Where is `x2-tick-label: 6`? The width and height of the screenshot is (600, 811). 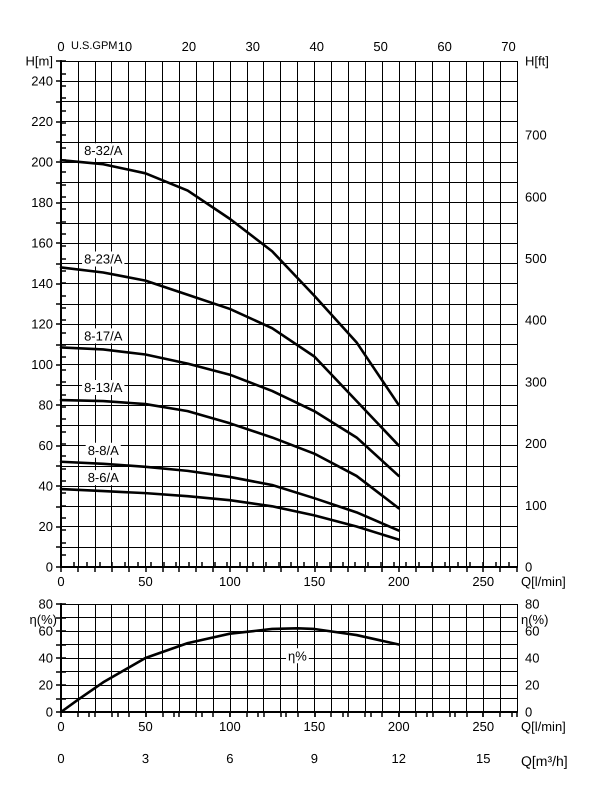 x2-tick-label: 6 is located at coordinates (230, 758).